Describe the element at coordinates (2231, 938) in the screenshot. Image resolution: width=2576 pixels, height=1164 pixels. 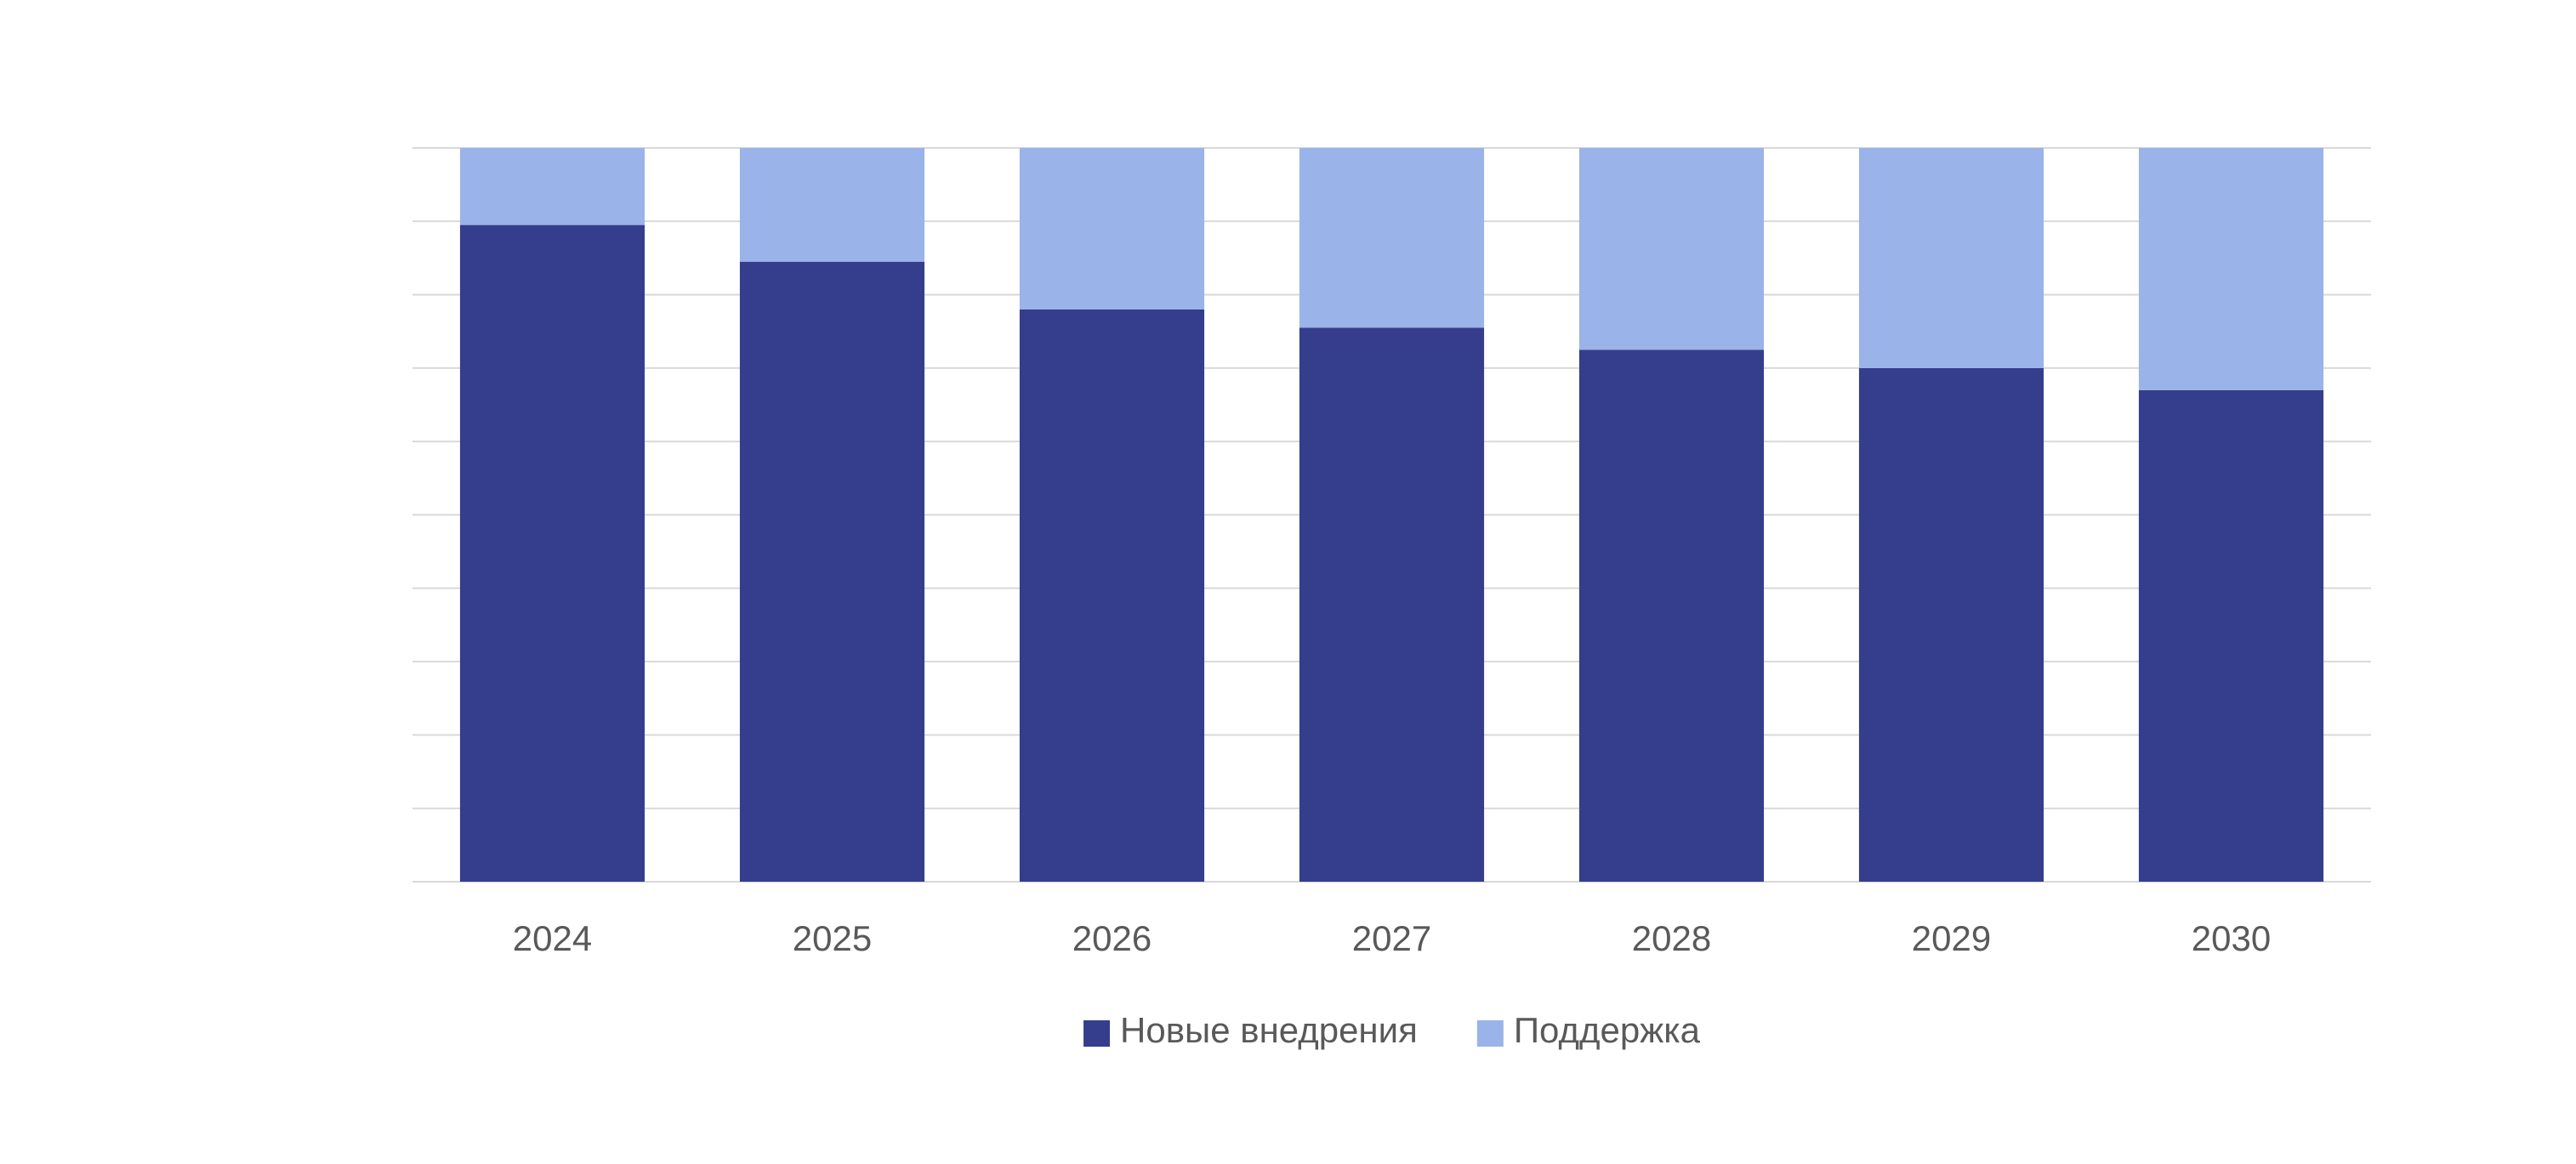
I see `x-tick-label: 2030` at that location.